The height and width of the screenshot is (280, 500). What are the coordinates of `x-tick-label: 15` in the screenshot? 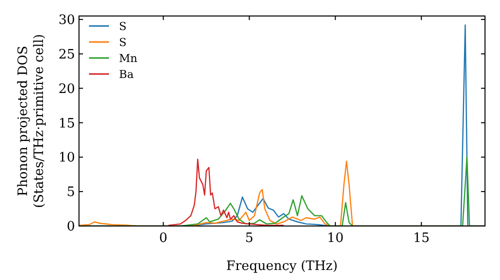 It's located at (421, 238).